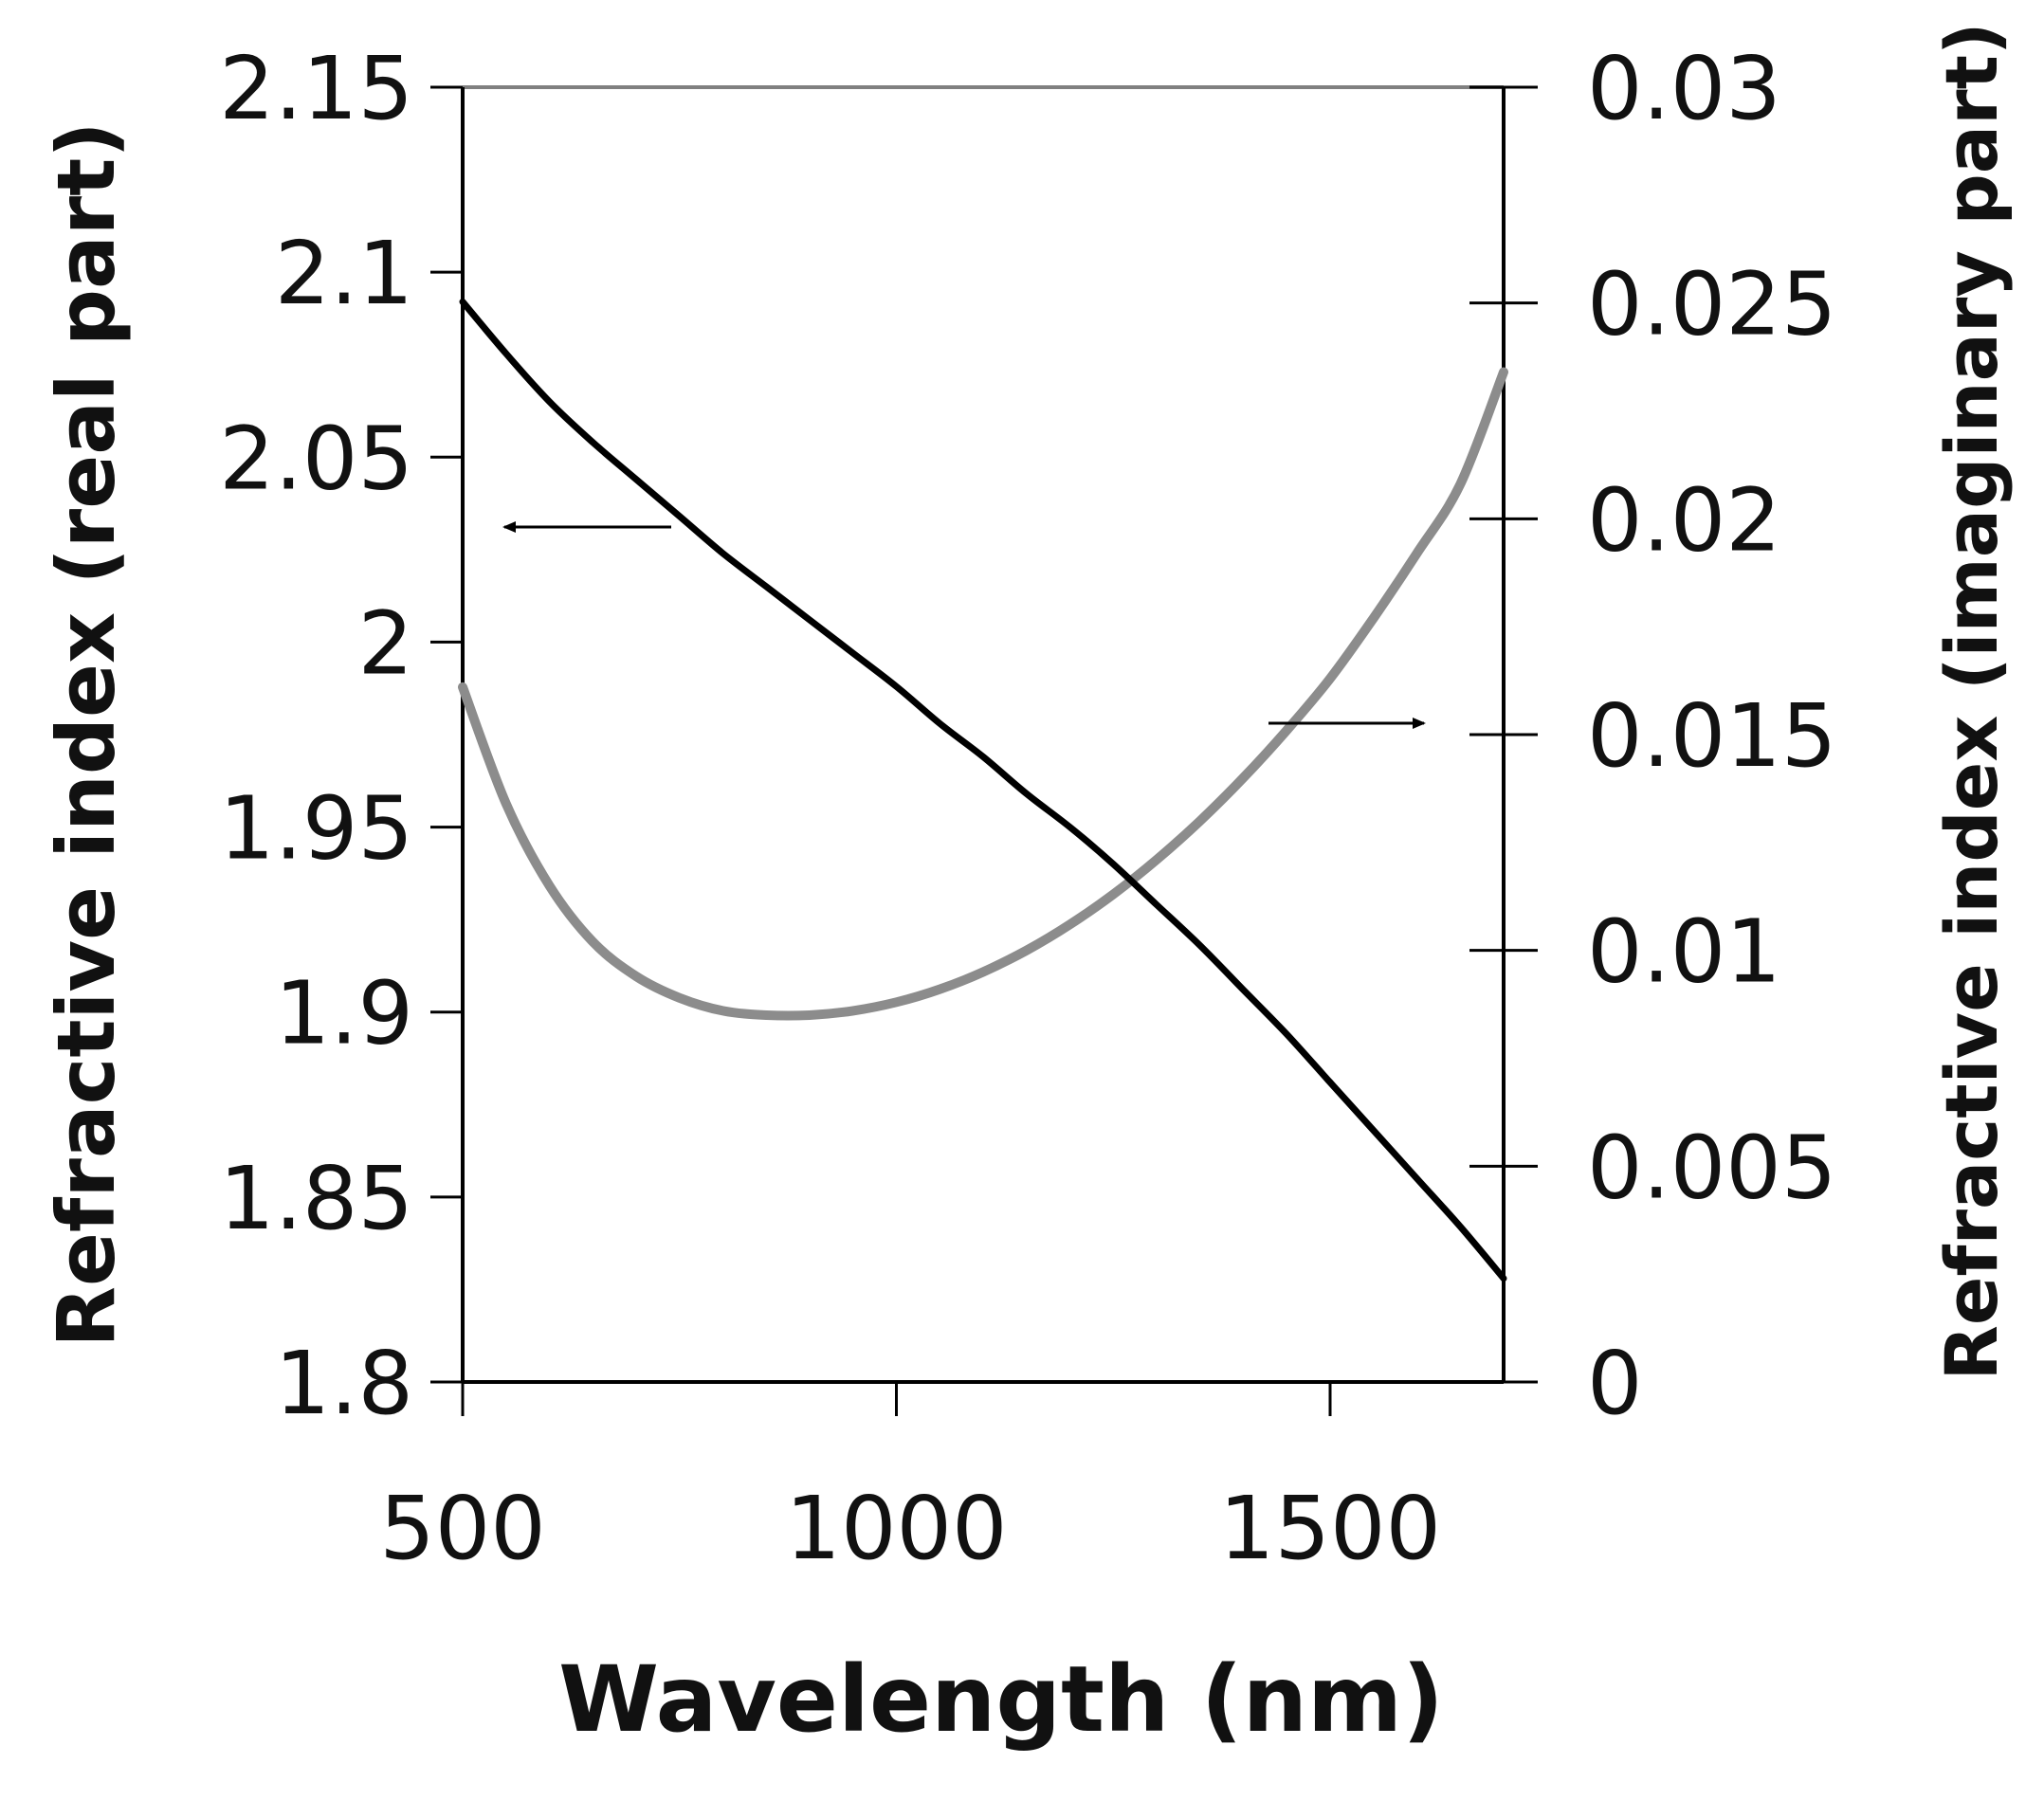 This screenshot has width=2044, height=1800. Describe the element at coordinates (344, 1013) in the screenshot. I see `left-y-tick-label: 1.9` at that location.